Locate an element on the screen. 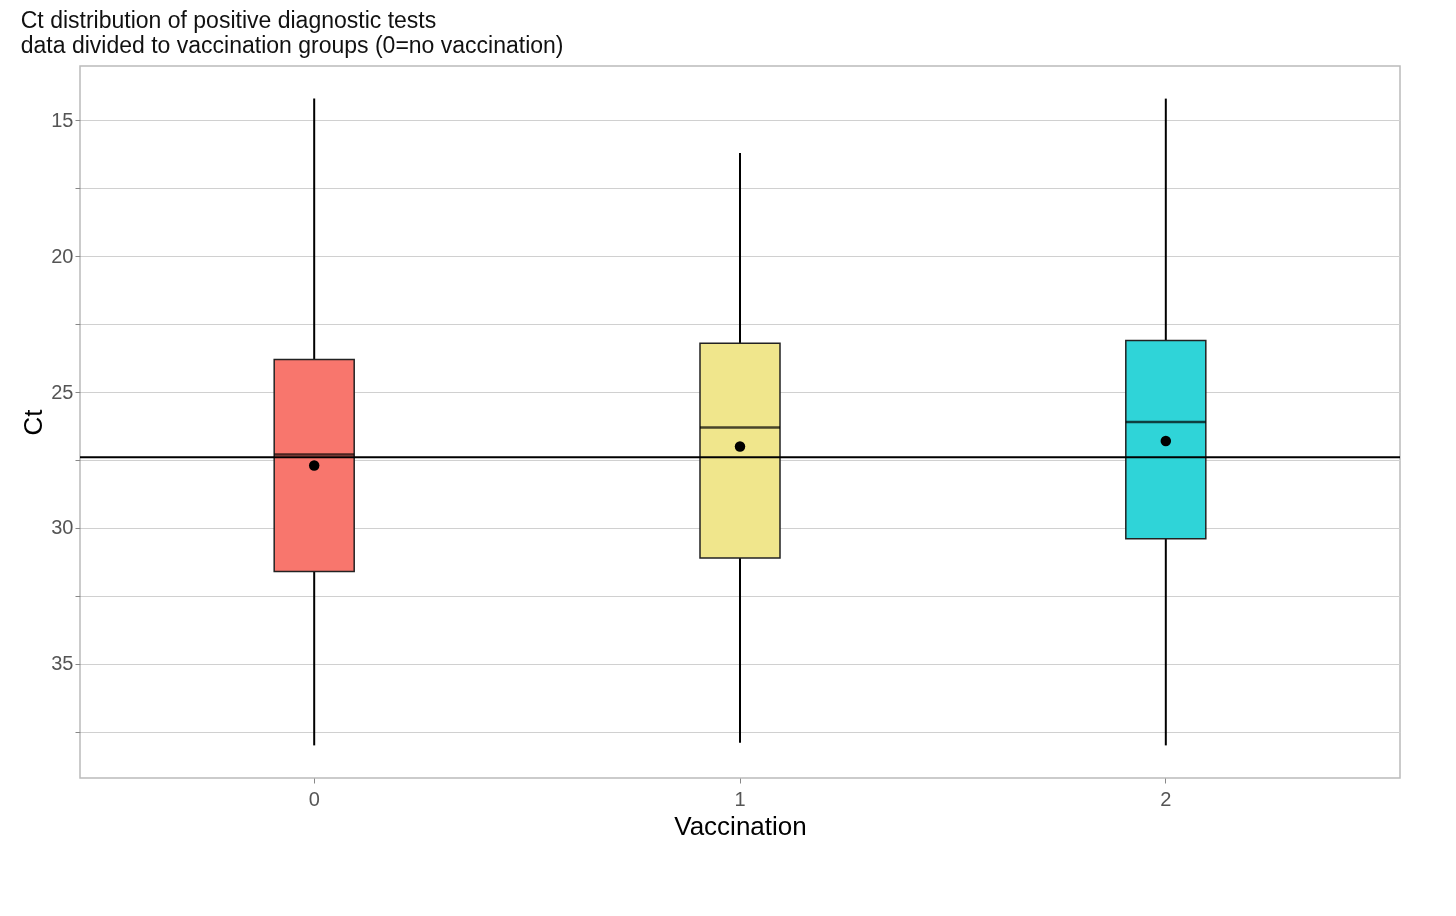 Image resolution: width=1456 pixels, height=916 pixels. y-tick-label: 30 is located at coordinates (62, 527).